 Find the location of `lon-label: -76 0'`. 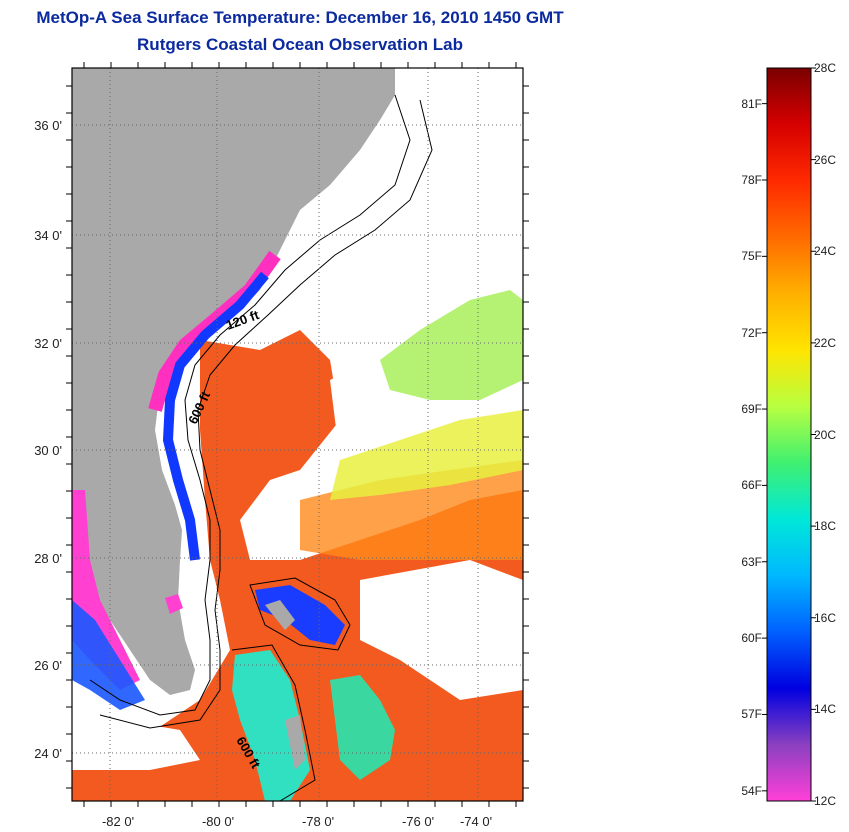

lon-label: -76 0' is located at coordinates (418, 821).